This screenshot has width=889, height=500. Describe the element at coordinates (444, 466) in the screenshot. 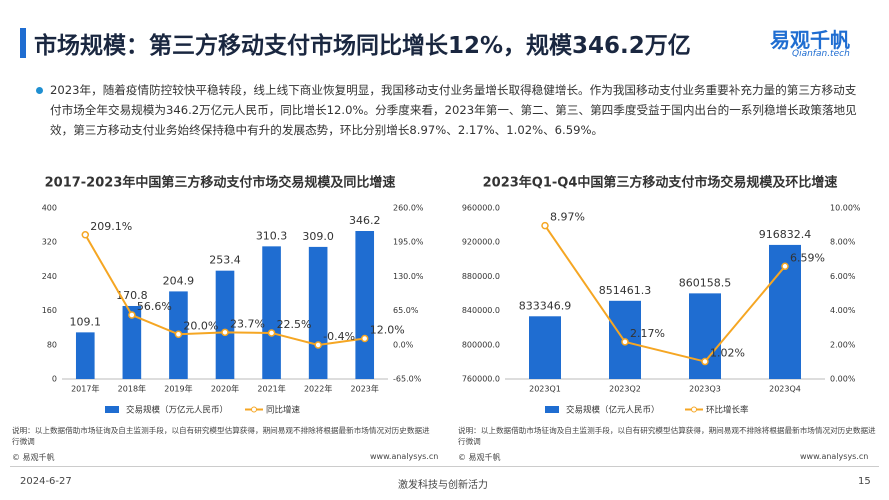

I see `divider` at that location.